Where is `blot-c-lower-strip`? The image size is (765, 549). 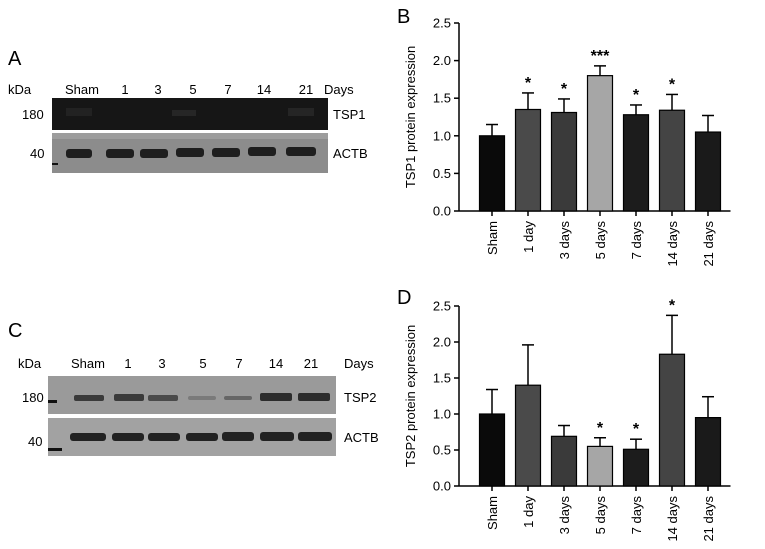 blot-c-lower-strip is located at coordinates (192, 437).